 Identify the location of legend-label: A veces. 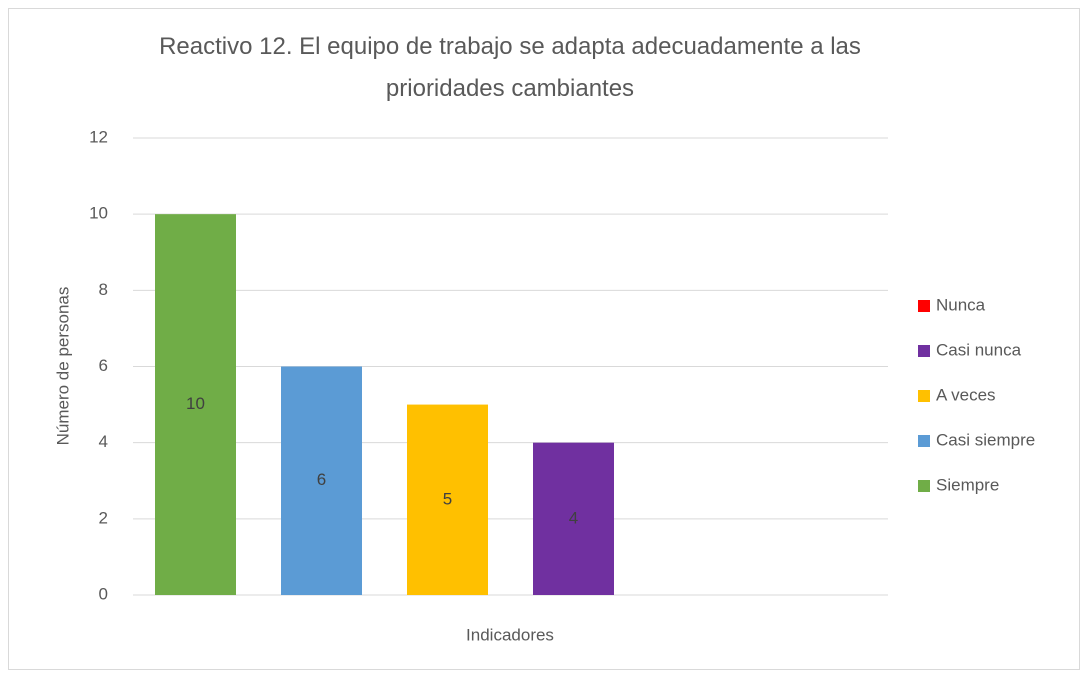
(966, 394).